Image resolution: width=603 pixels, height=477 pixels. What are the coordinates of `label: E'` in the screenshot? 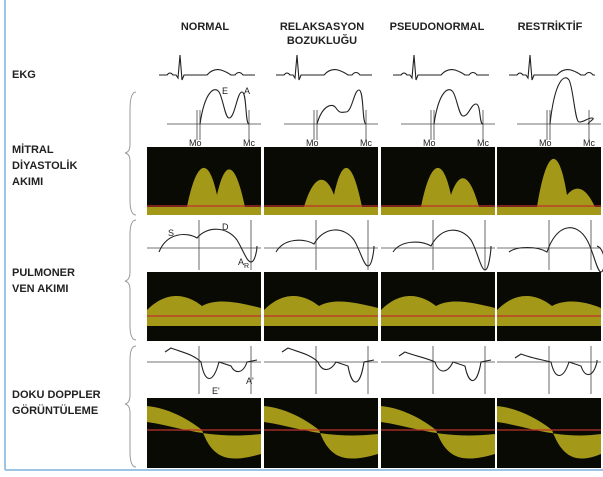 It's located at (216, 391).